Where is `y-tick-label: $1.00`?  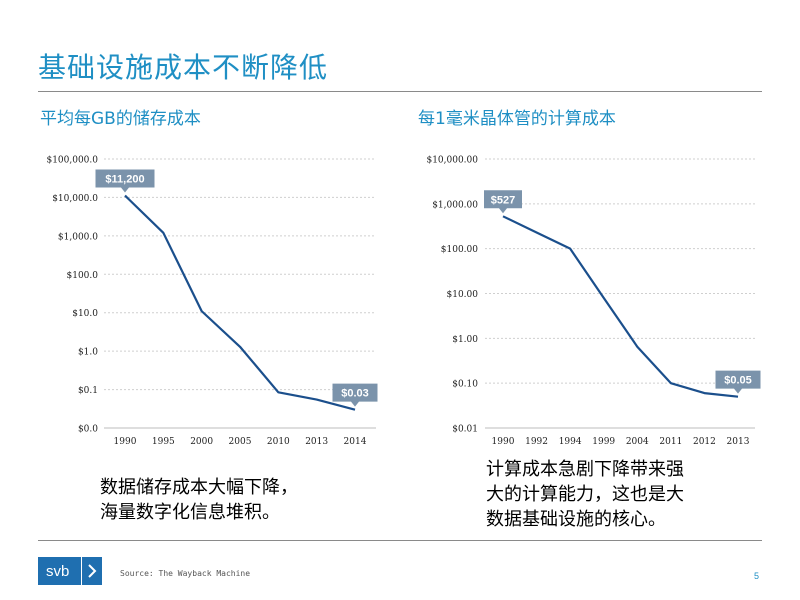
y-tick-label: $1.00 is located at coordinates (465, 340).